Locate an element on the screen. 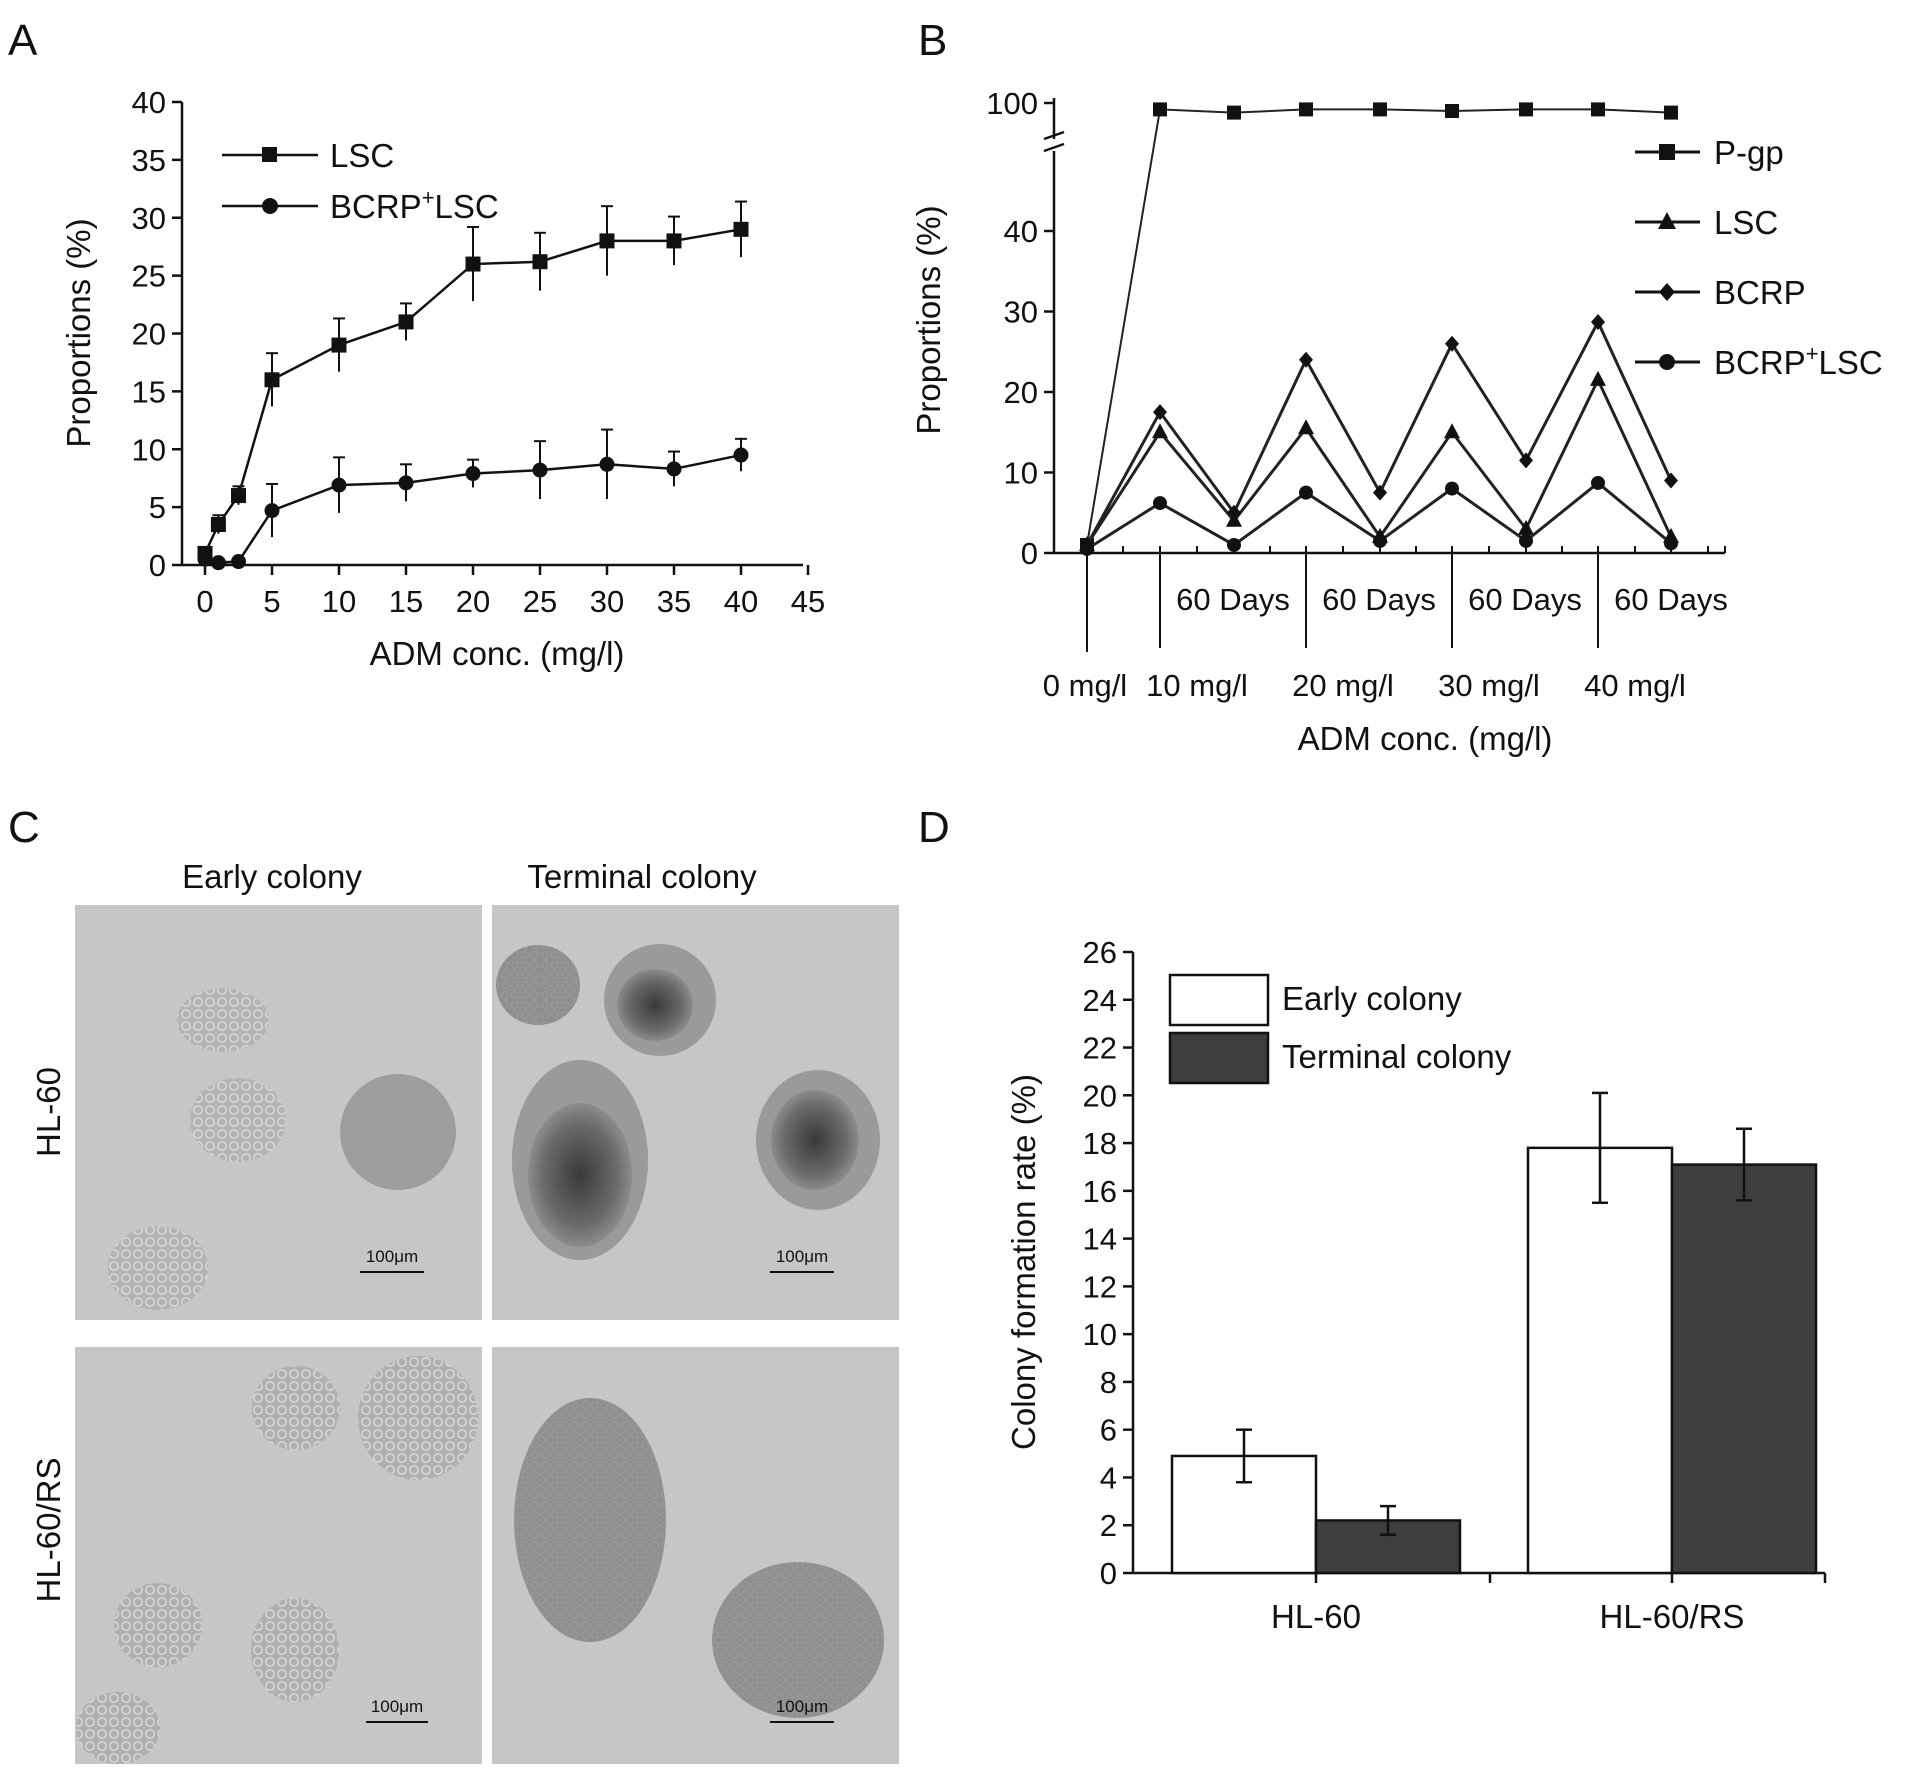 The width and height of the screenshot is (1911, 1779). x-tick-label-0: 0 is located at coordinates (204, 601).